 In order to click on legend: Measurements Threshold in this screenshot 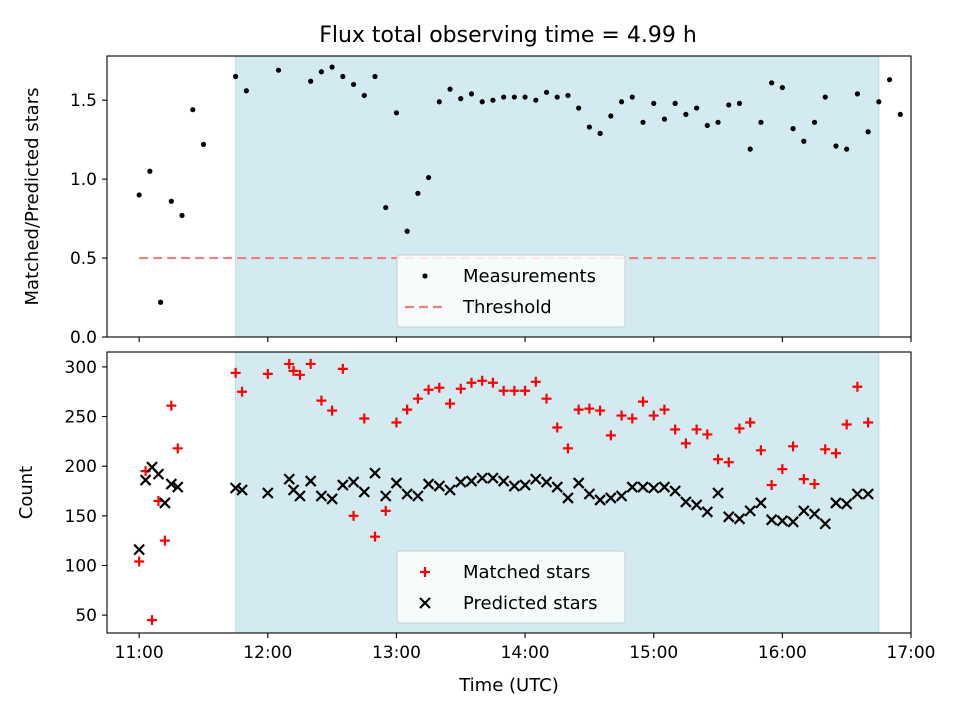, I will do `click(511, 291)`.